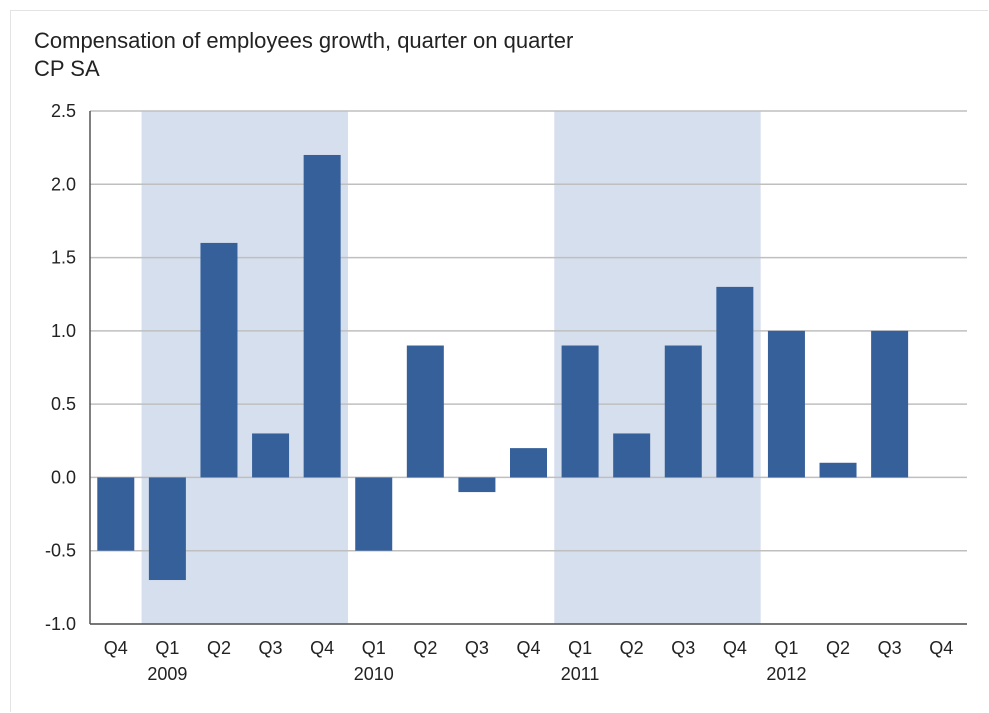 This screenshot has height=713, width=989. I want to click on year-label: 2012, so click(786, 674).